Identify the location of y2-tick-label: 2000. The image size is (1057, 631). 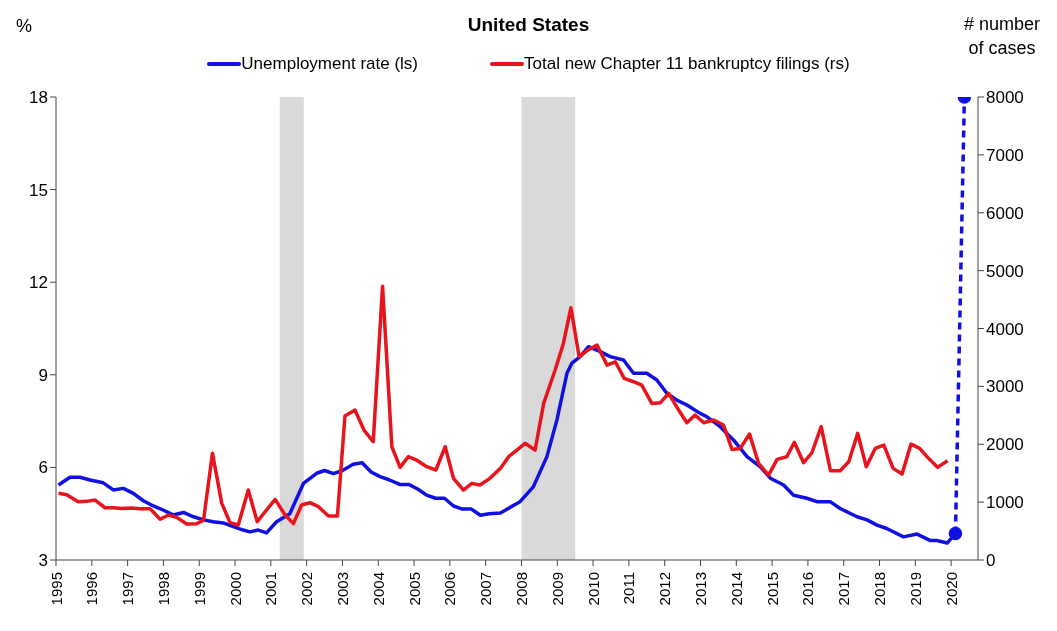
(1005, 445).